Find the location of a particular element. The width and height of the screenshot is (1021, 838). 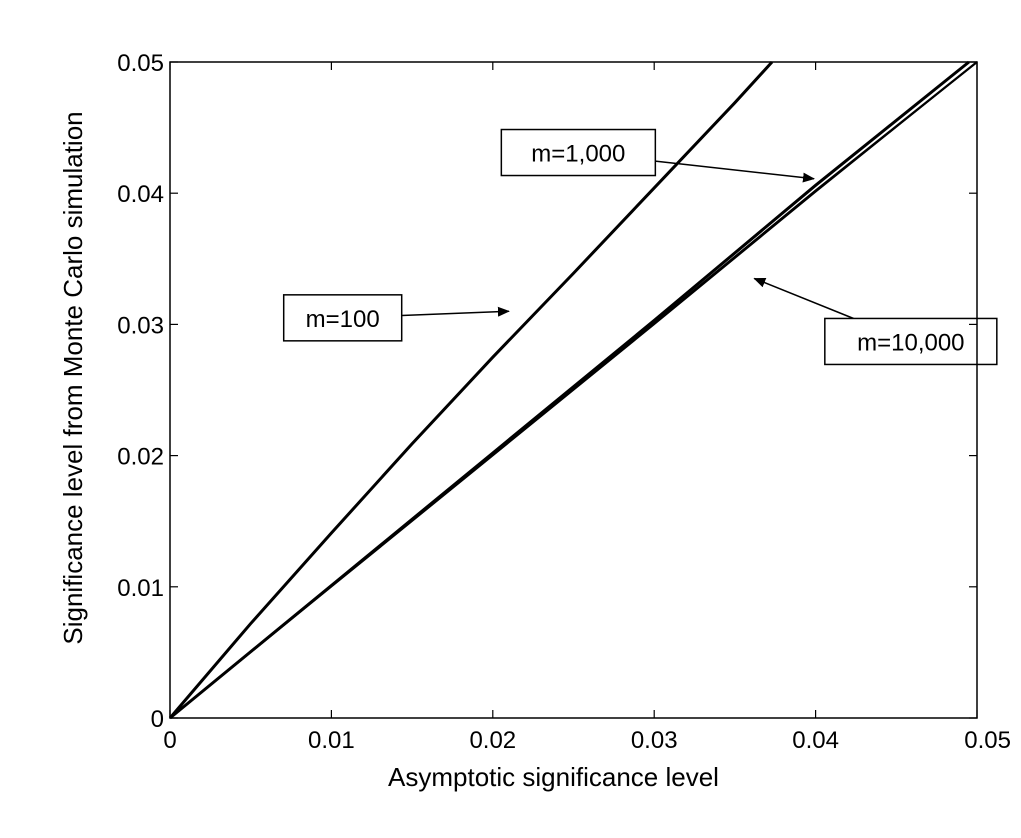

x-tick-label: 0.04 is located at coordinates (815, 740).